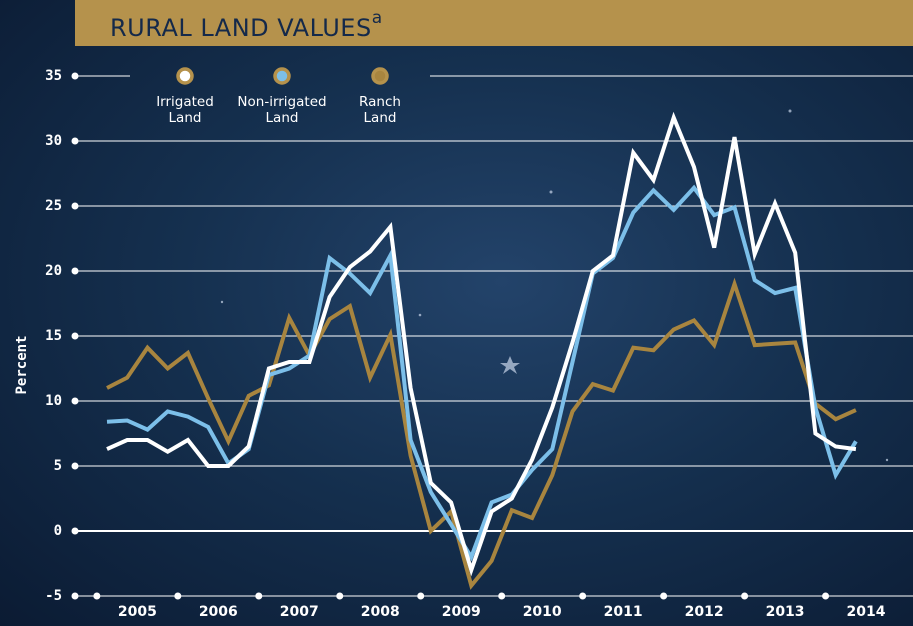 The image size is (913, 626). Describe the element at coordinates (623, 612) in the screenshot. I see `x-tick-label: 2011` at that location.